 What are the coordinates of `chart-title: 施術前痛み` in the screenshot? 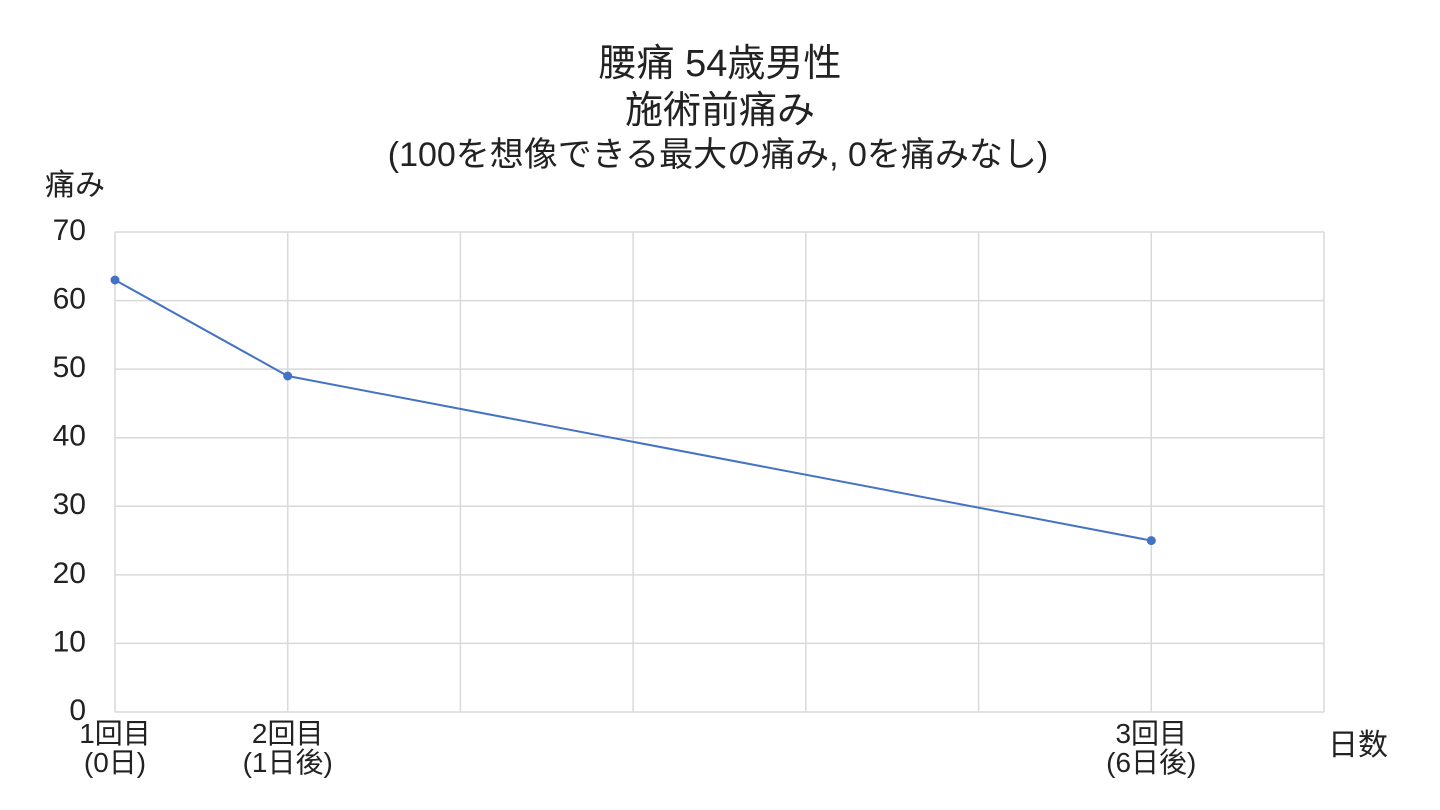 It's located at (720, 111).